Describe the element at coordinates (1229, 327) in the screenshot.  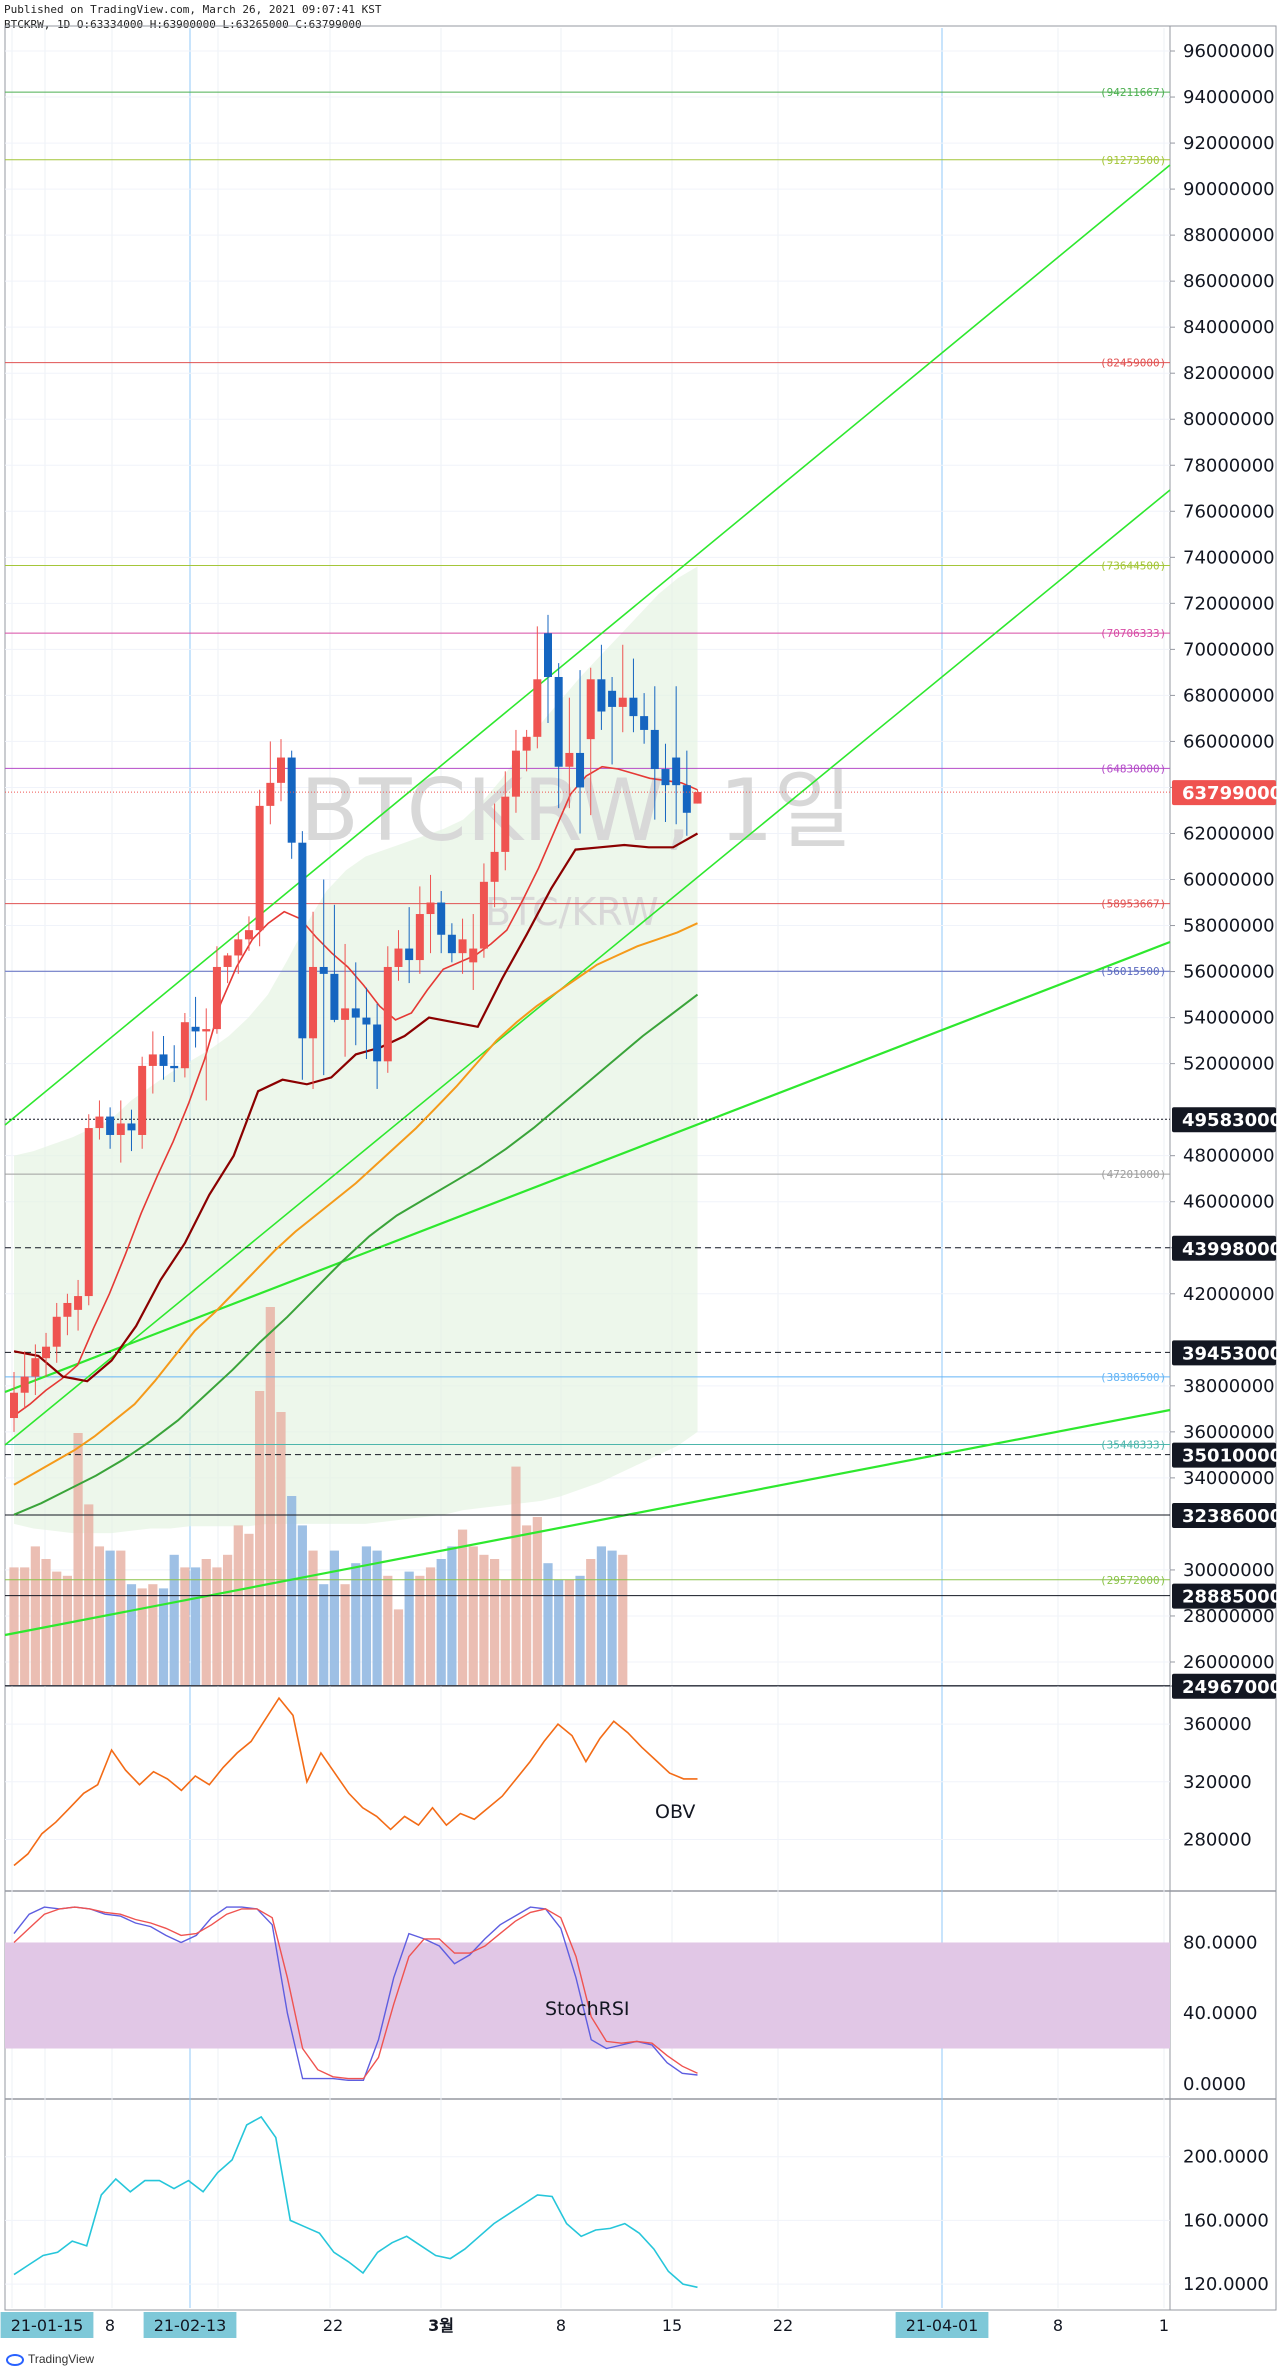
I see `price-axis-label: 84000000` at that location.